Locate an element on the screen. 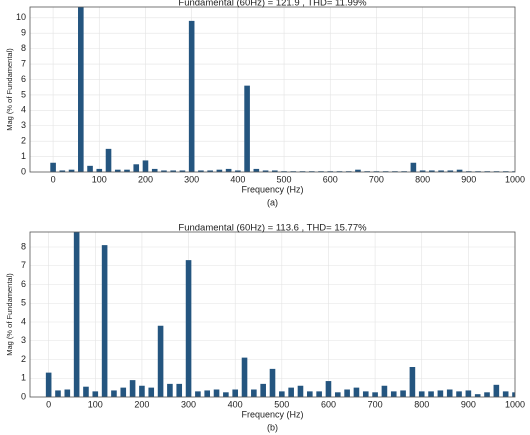  caption: (b) is located at coordinates (272, 427).